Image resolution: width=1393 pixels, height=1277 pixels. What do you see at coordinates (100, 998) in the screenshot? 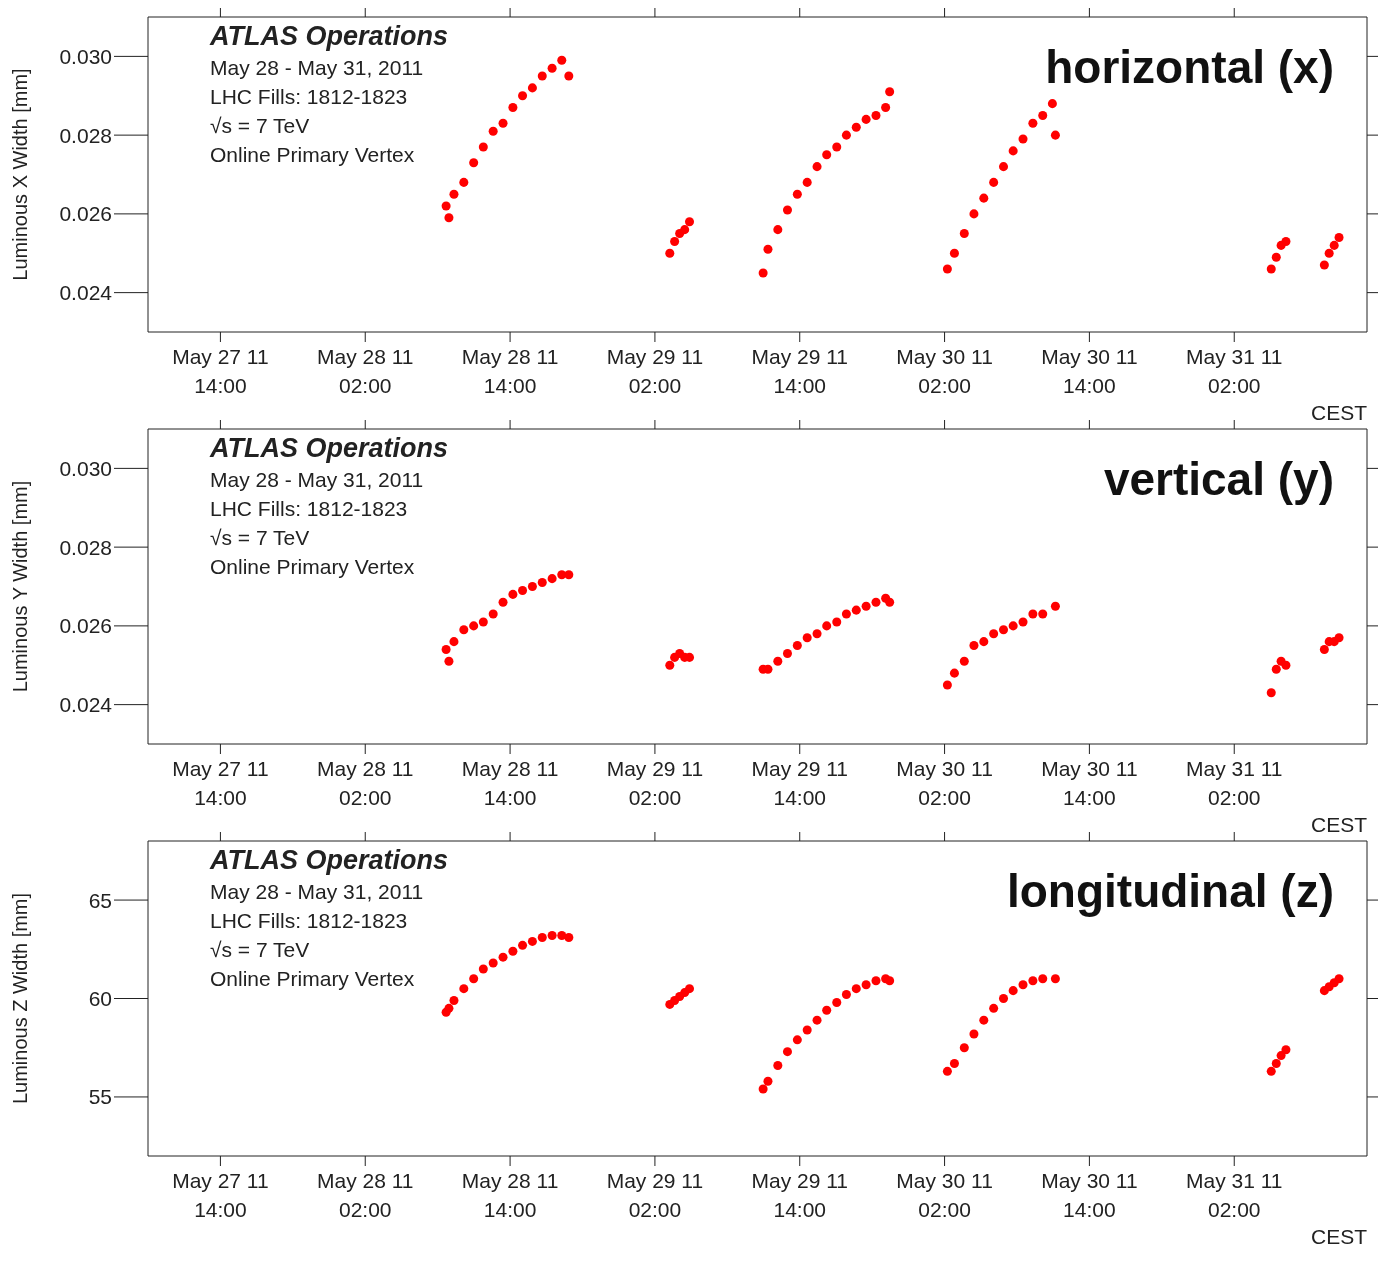
I see `y-tick-label: 60` at bounding box center [100, 998].